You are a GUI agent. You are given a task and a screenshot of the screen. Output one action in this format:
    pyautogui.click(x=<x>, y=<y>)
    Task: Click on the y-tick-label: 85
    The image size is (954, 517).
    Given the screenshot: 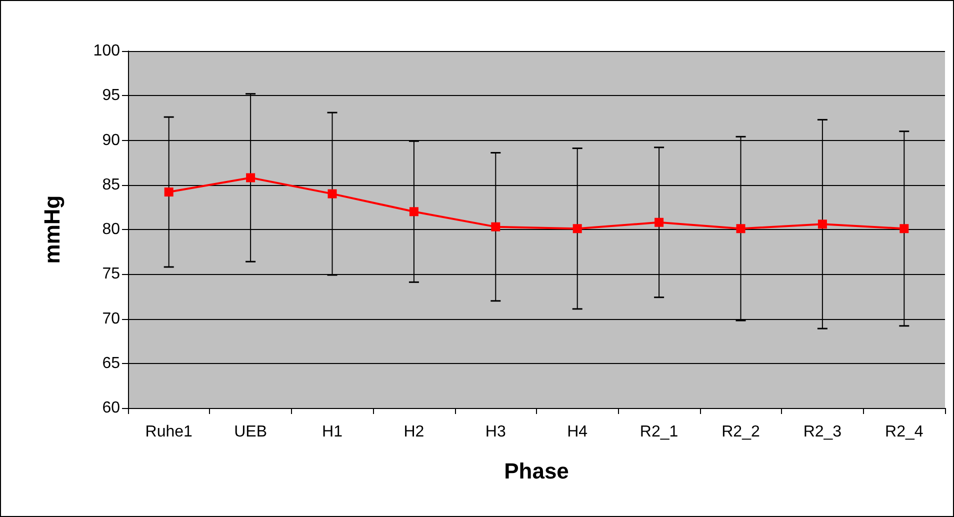 What is the action you would take?
    pyautogui.click(x=111, y=185)
    